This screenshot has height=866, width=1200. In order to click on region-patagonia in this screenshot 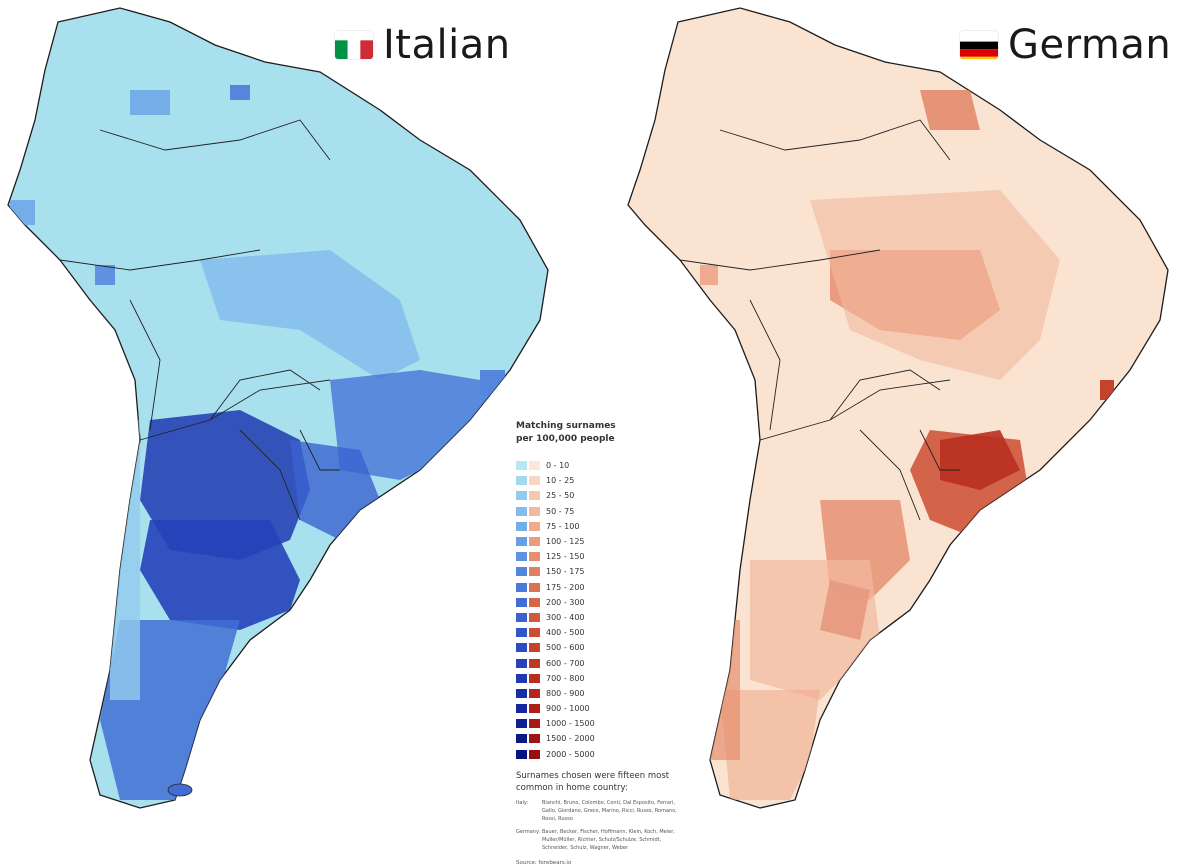, I will do `click(770, 745)`.